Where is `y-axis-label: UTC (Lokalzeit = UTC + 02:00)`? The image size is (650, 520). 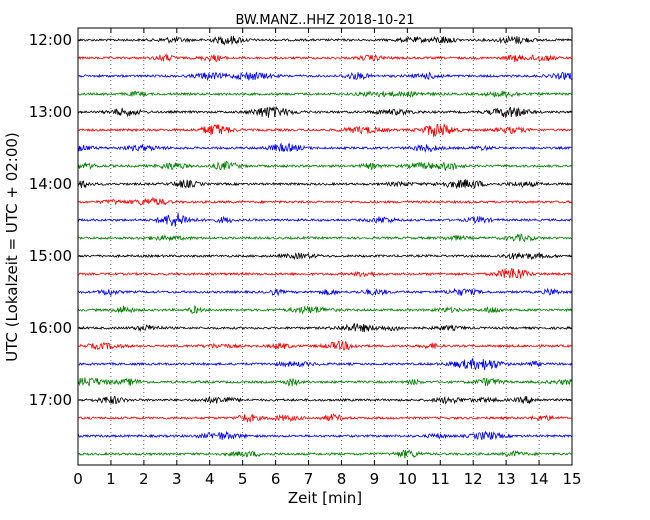 y-axis-label: UTC (Lokalzeit = UTC + 02:00) is located at coordinates (12, 247).